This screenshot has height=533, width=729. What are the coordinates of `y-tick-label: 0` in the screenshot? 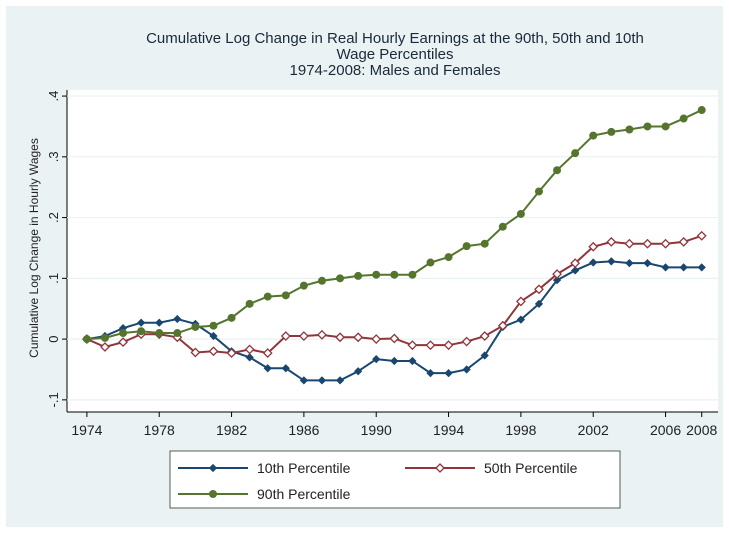 It's located at (53, 338).